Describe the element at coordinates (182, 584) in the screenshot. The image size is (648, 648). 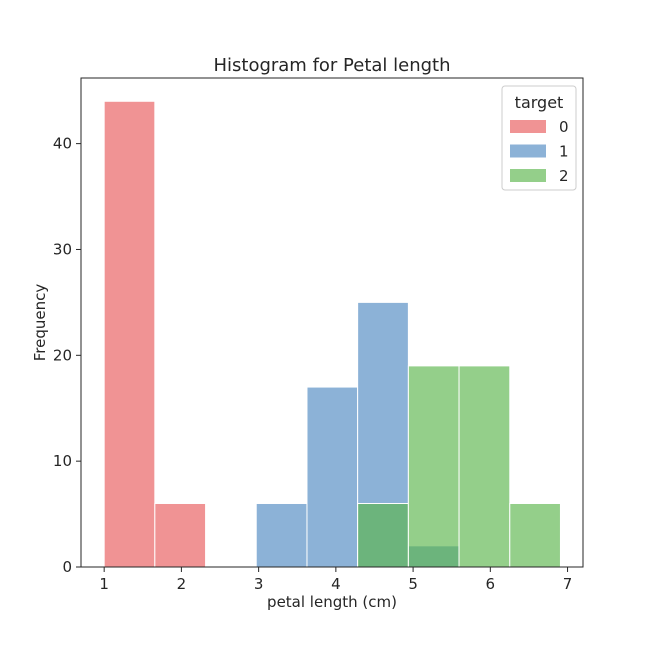
I see `x-tick-label: 2` at that location.